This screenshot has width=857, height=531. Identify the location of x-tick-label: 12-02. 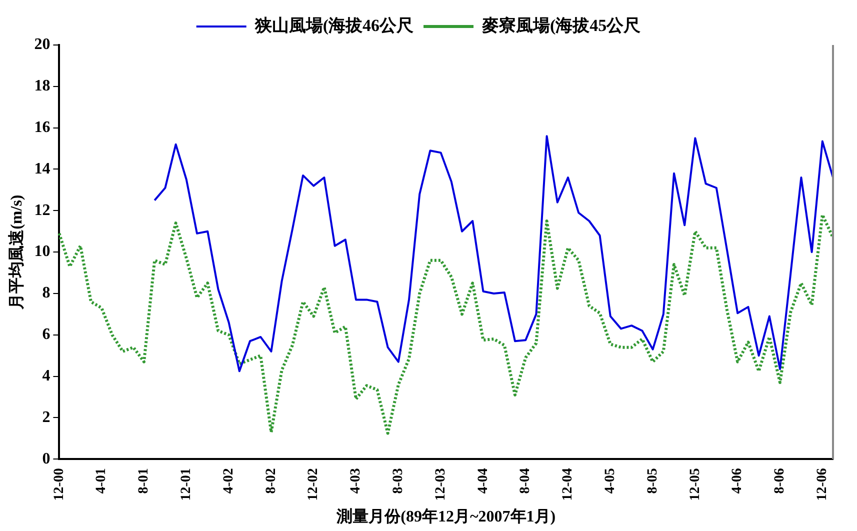
(314, 484).